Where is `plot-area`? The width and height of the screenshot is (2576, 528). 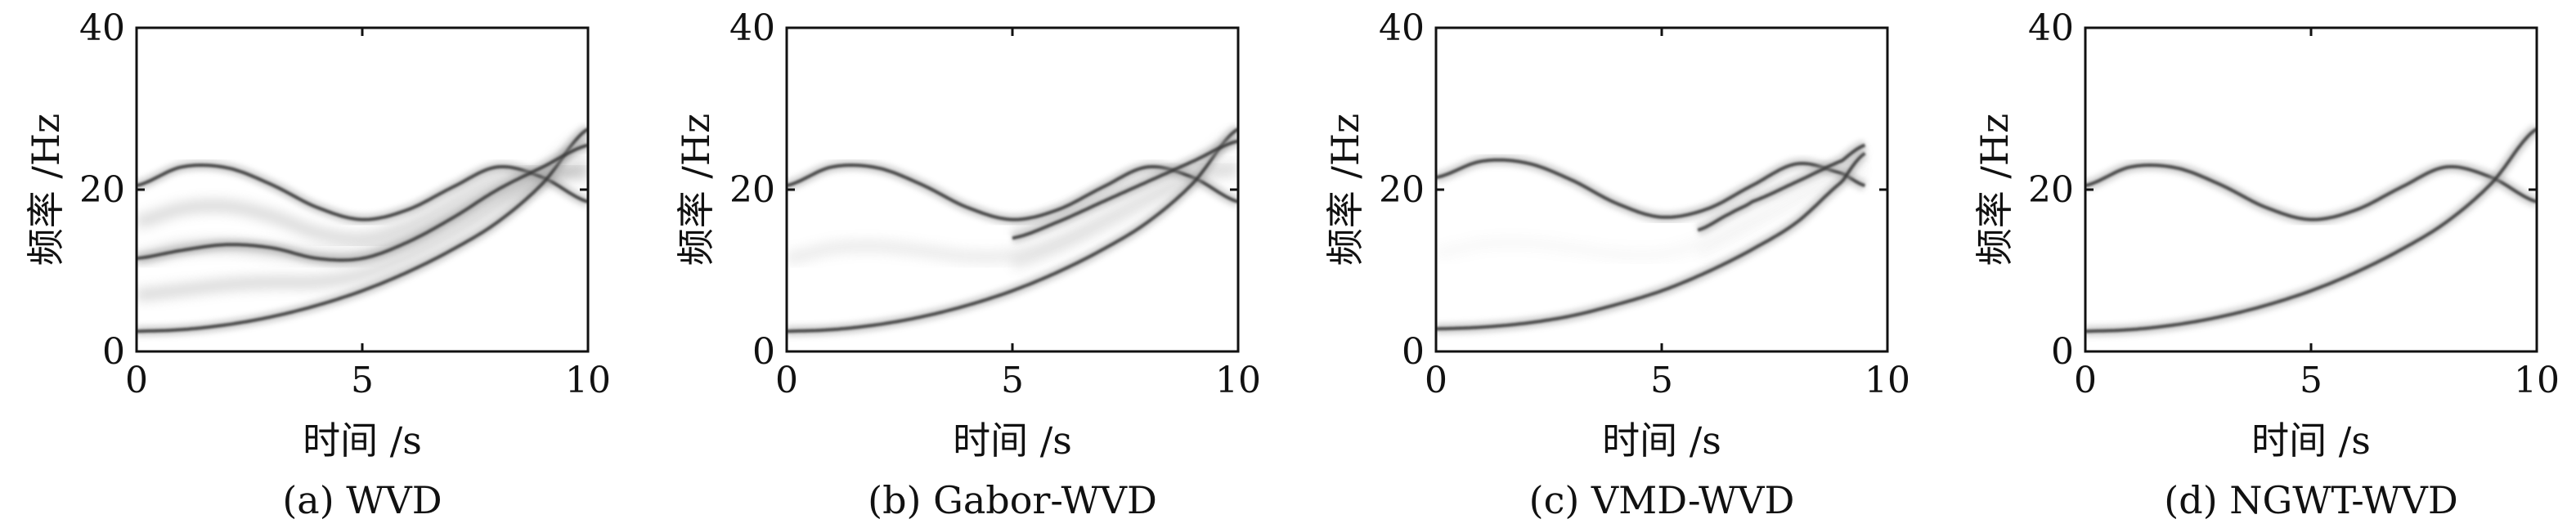 plot-area is located at coordinates (2311, 189).